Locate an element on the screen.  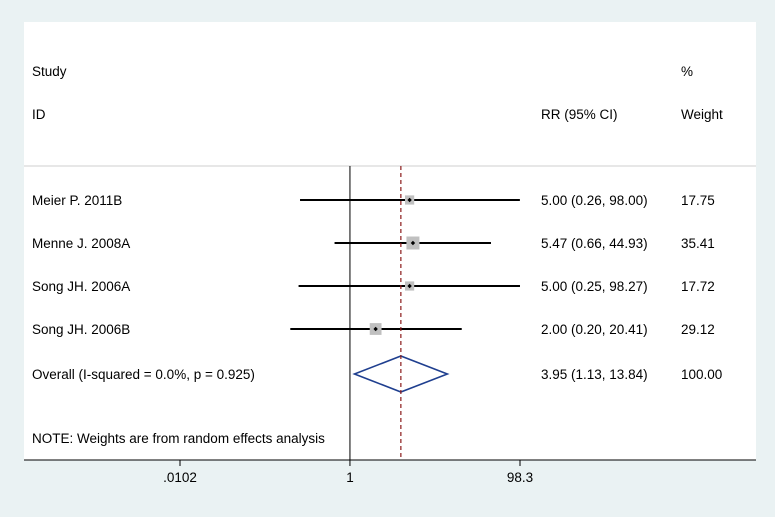
ci-text: 5.47 (0.66, 44.93) is located at coordinates (594, 243).